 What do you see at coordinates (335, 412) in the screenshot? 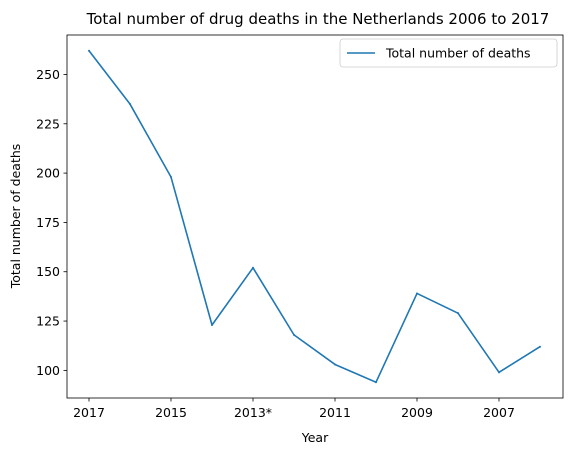
I see `x-tick-label: 2011` at bounding box center [335, 412].